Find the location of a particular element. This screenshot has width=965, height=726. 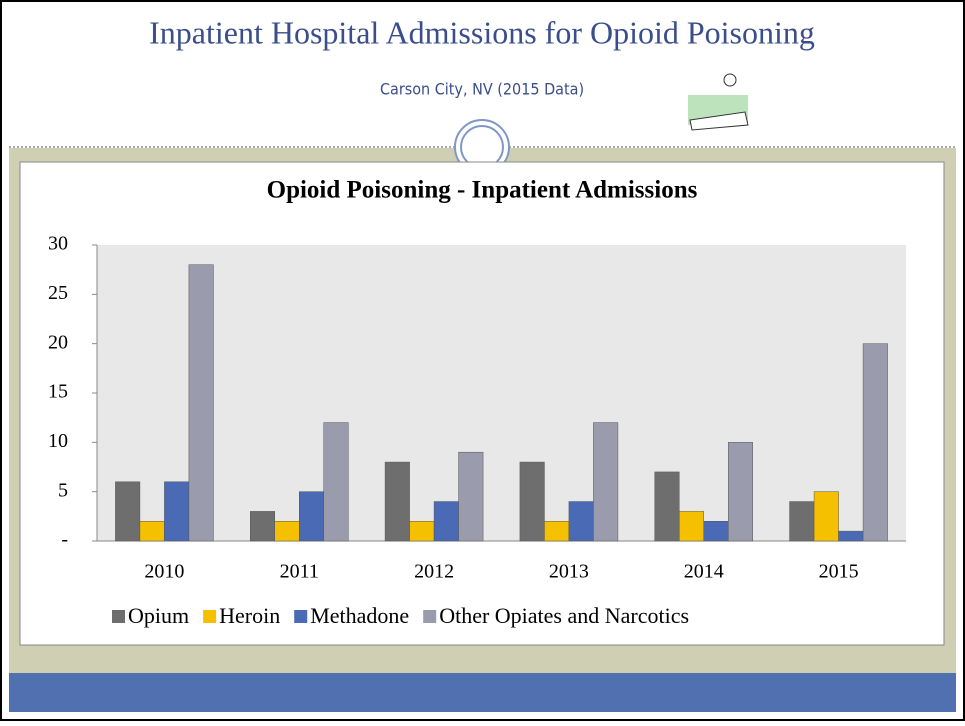

y-tick-label: 20 is located at coordinates (58, 342).